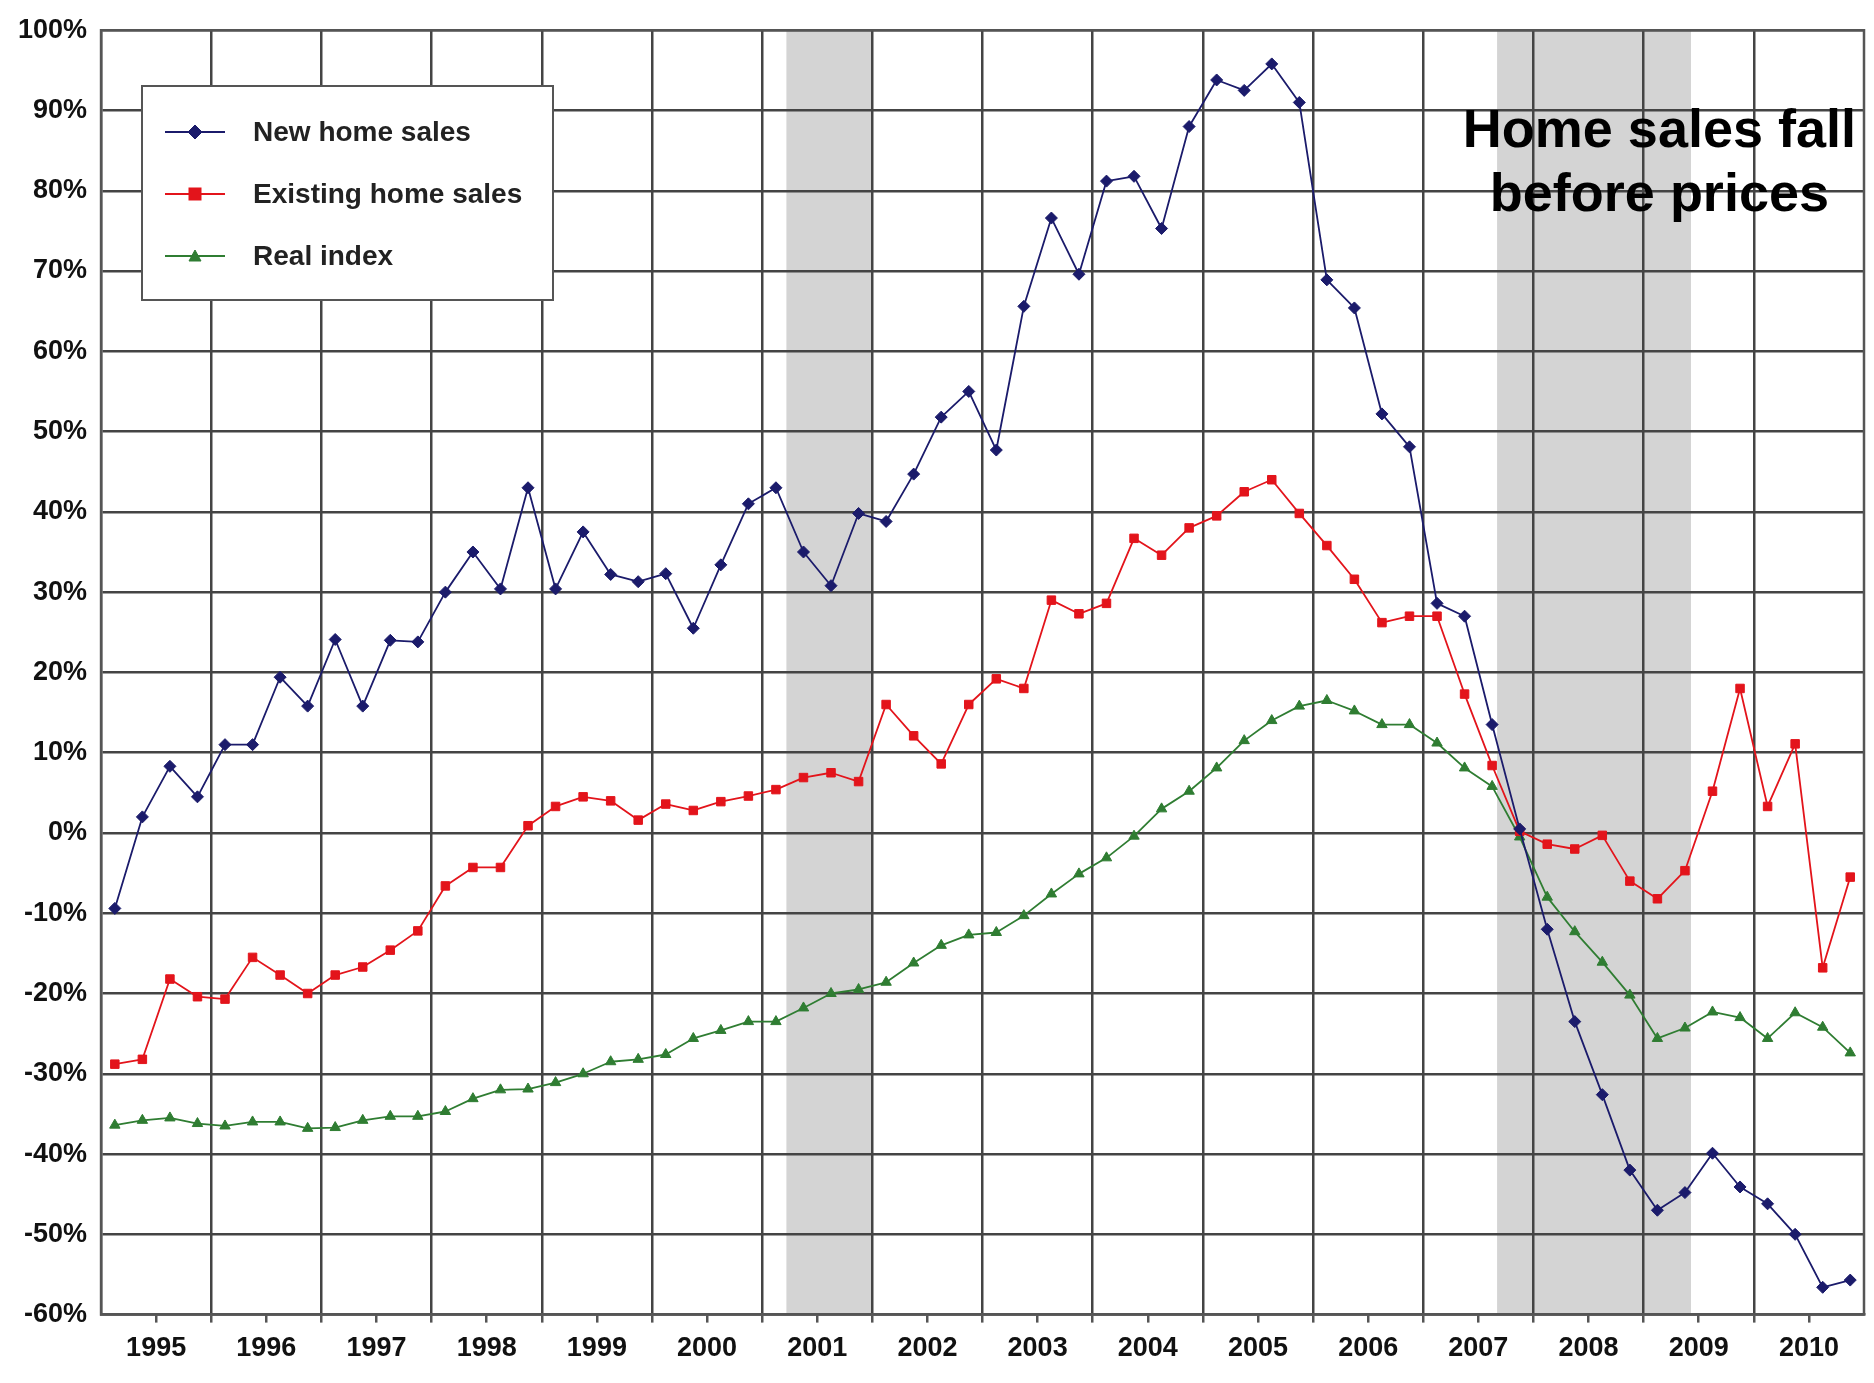 This screenshot has width=1874, height=1383. Describe the element at coordinates (817, 1347) in the screenshot. I see `x-tick-label: 2001` at that location.